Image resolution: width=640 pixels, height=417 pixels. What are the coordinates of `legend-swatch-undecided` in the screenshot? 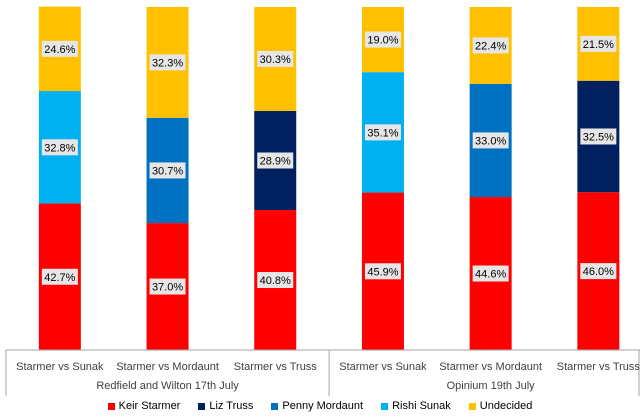 It's located at (472, 406).